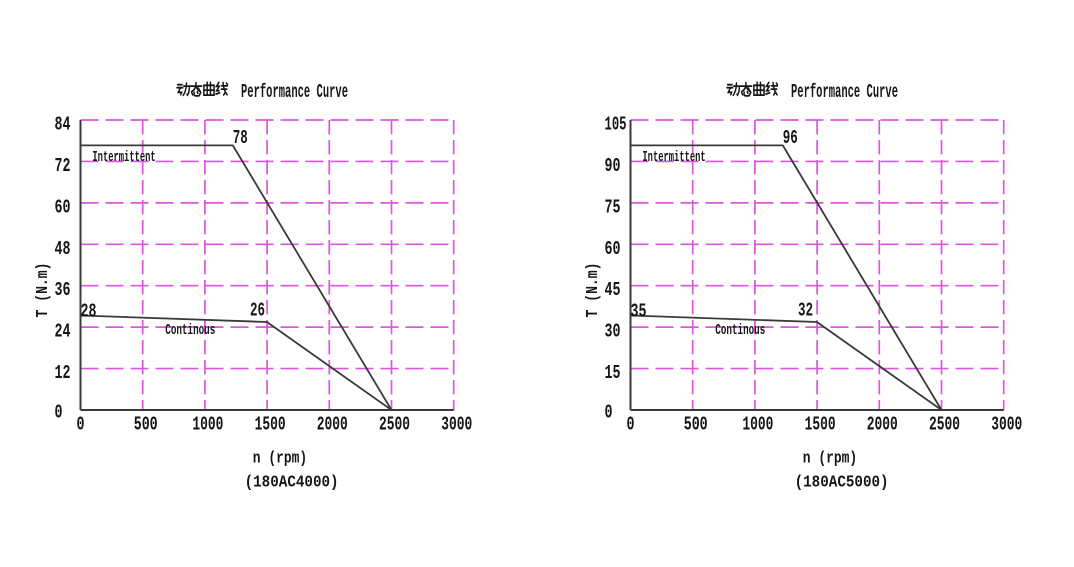 The image size is (1074, 567). What do you see at coordinates (639, 312) in the screenshot?
I see `svg-text: 35` at bounding box center [639, 312].